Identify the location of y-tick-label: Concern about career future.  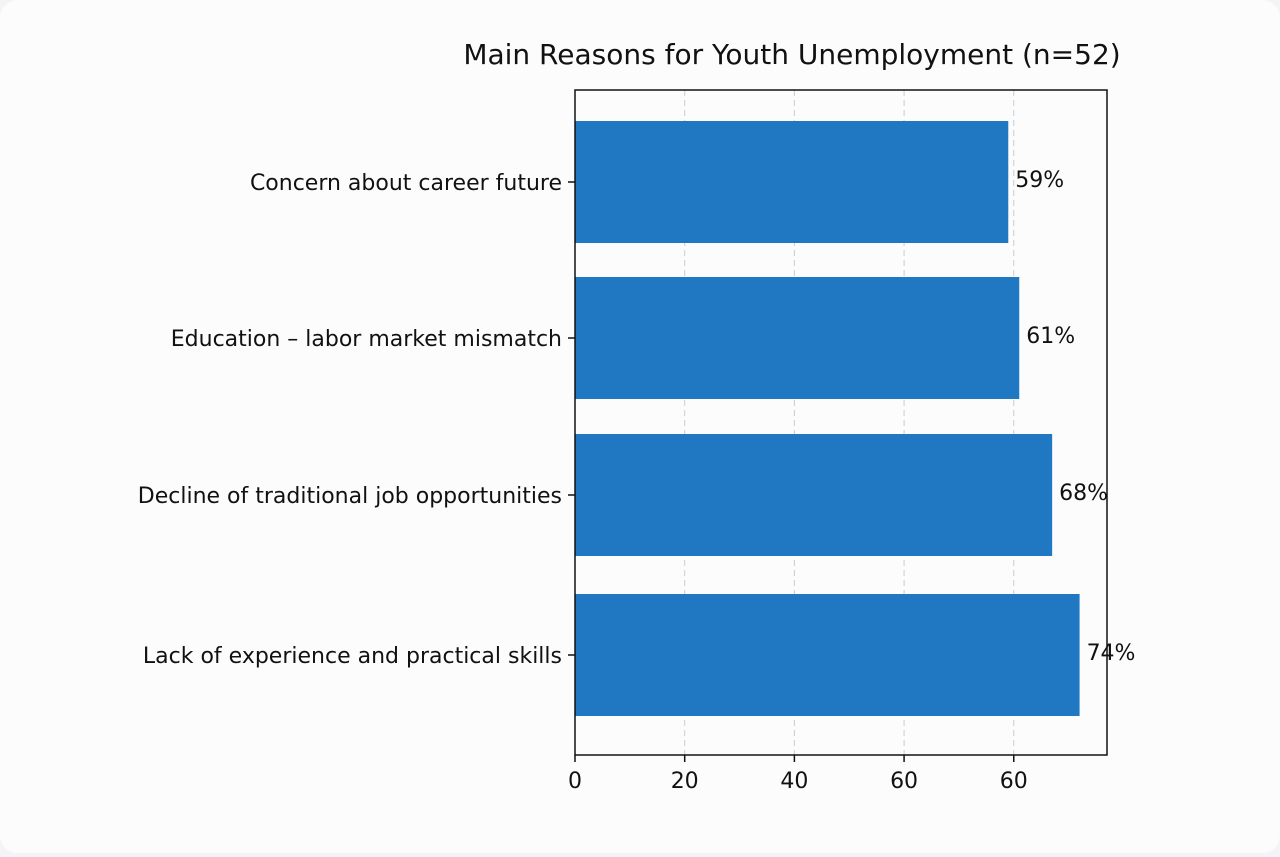
(406, 183).